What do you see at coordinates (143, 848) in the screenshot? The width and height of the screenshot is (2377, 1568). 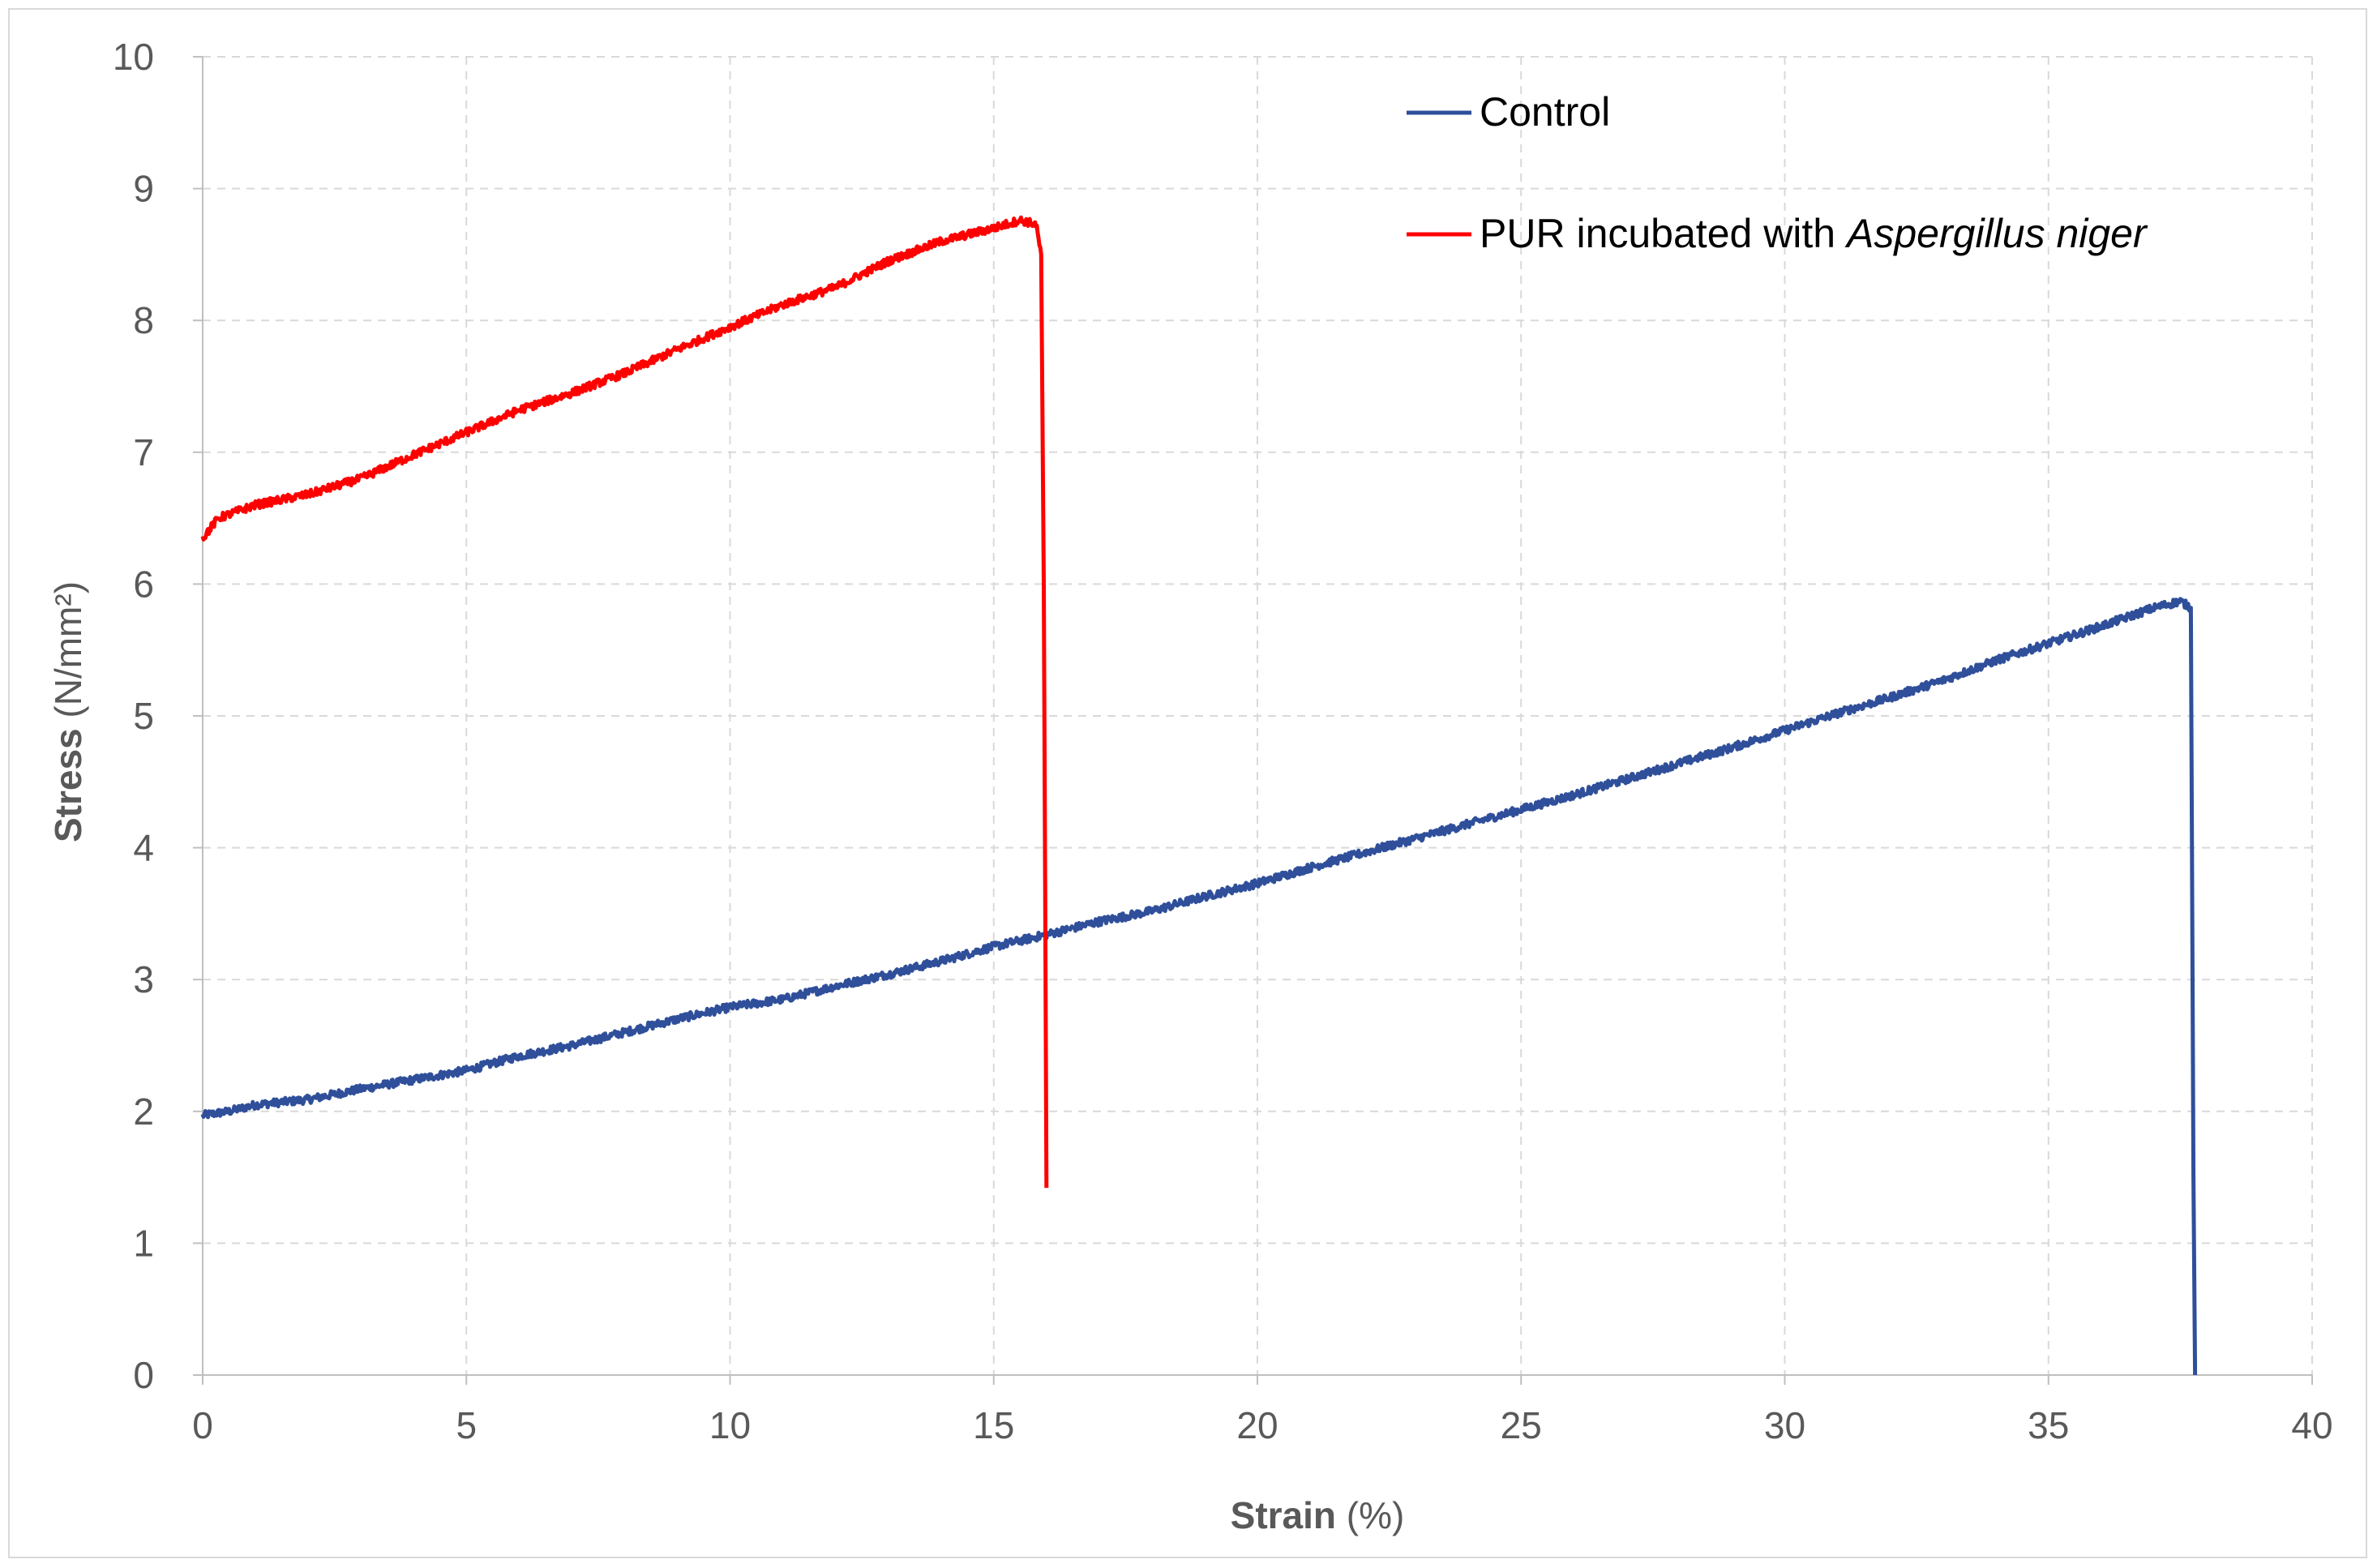 I see `y-tick-label: 4` at bounding box center [143, 848].